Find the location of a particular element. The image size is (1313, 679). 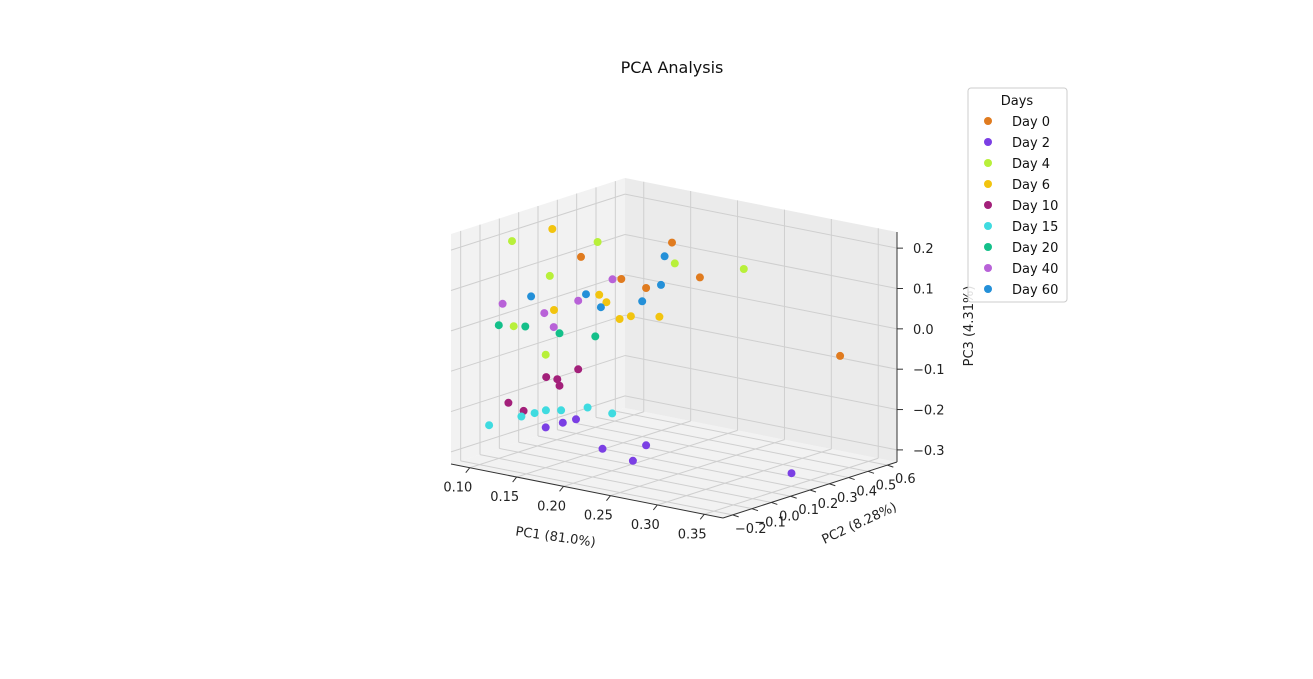

z-tick-label: −0.2 is located at coordinates (929, 411).